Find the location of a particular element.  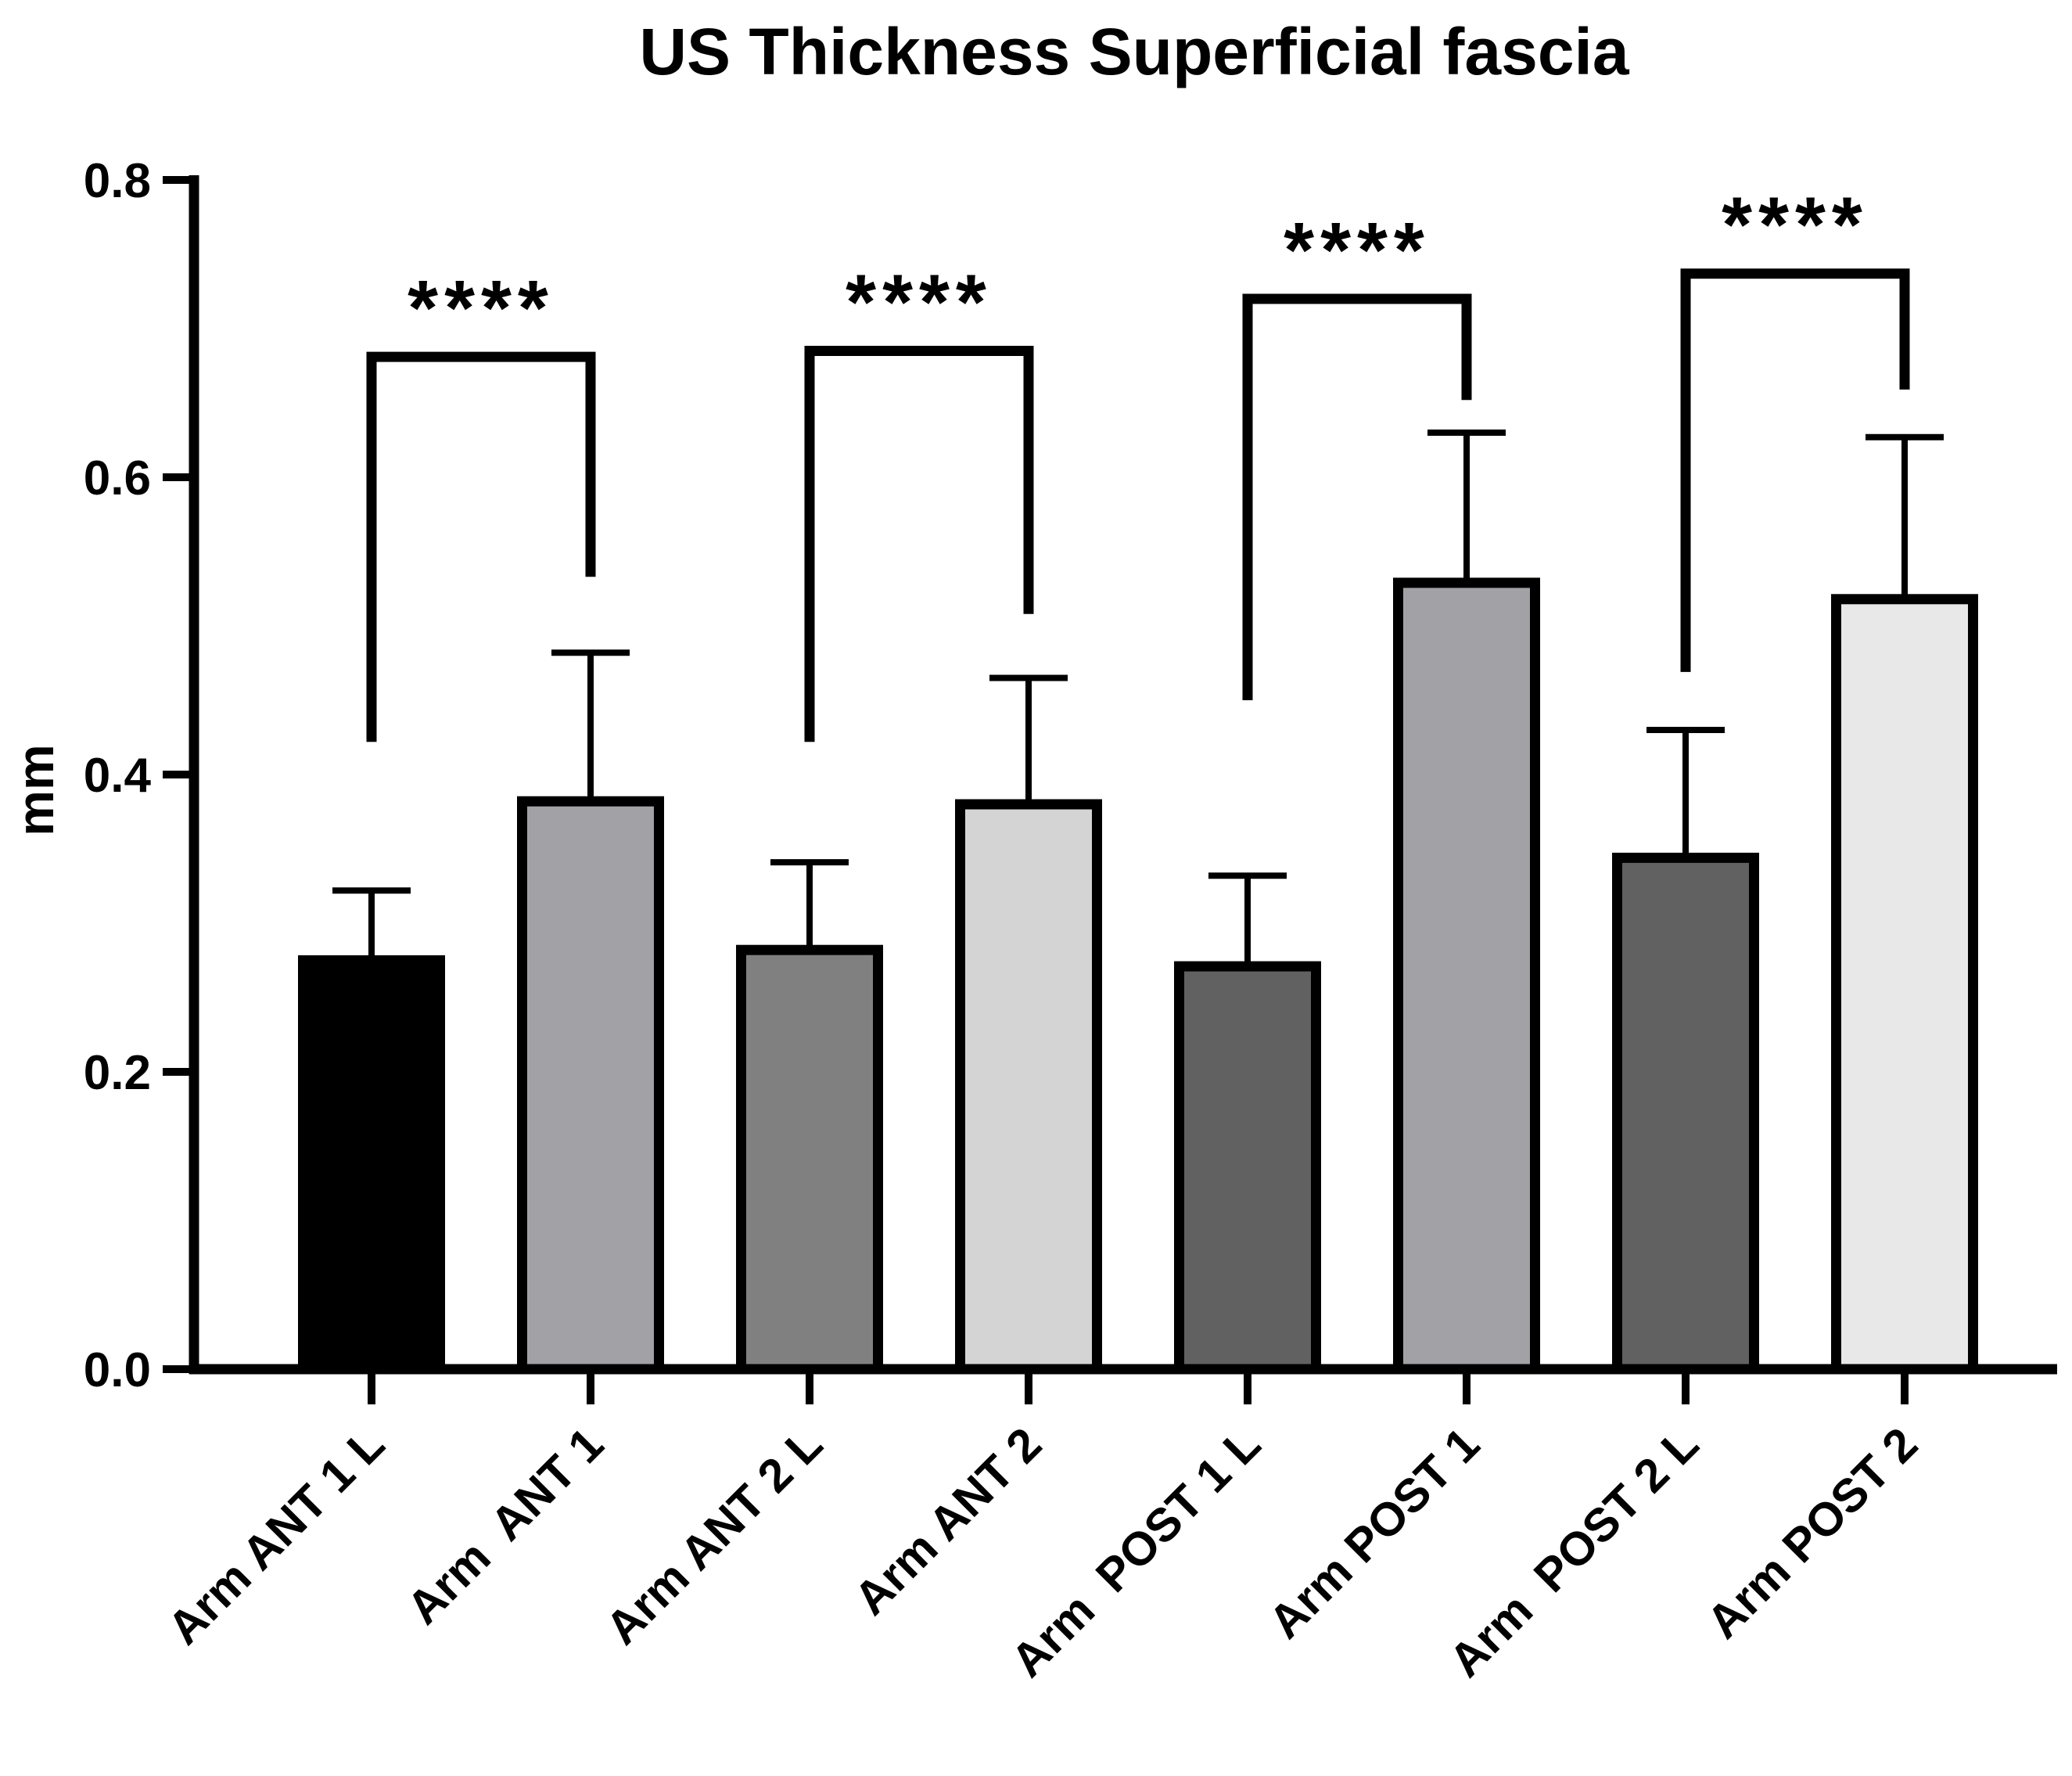

x-tick-label-3: Arm ANT 2 L is located at coordinates (713, 1536).